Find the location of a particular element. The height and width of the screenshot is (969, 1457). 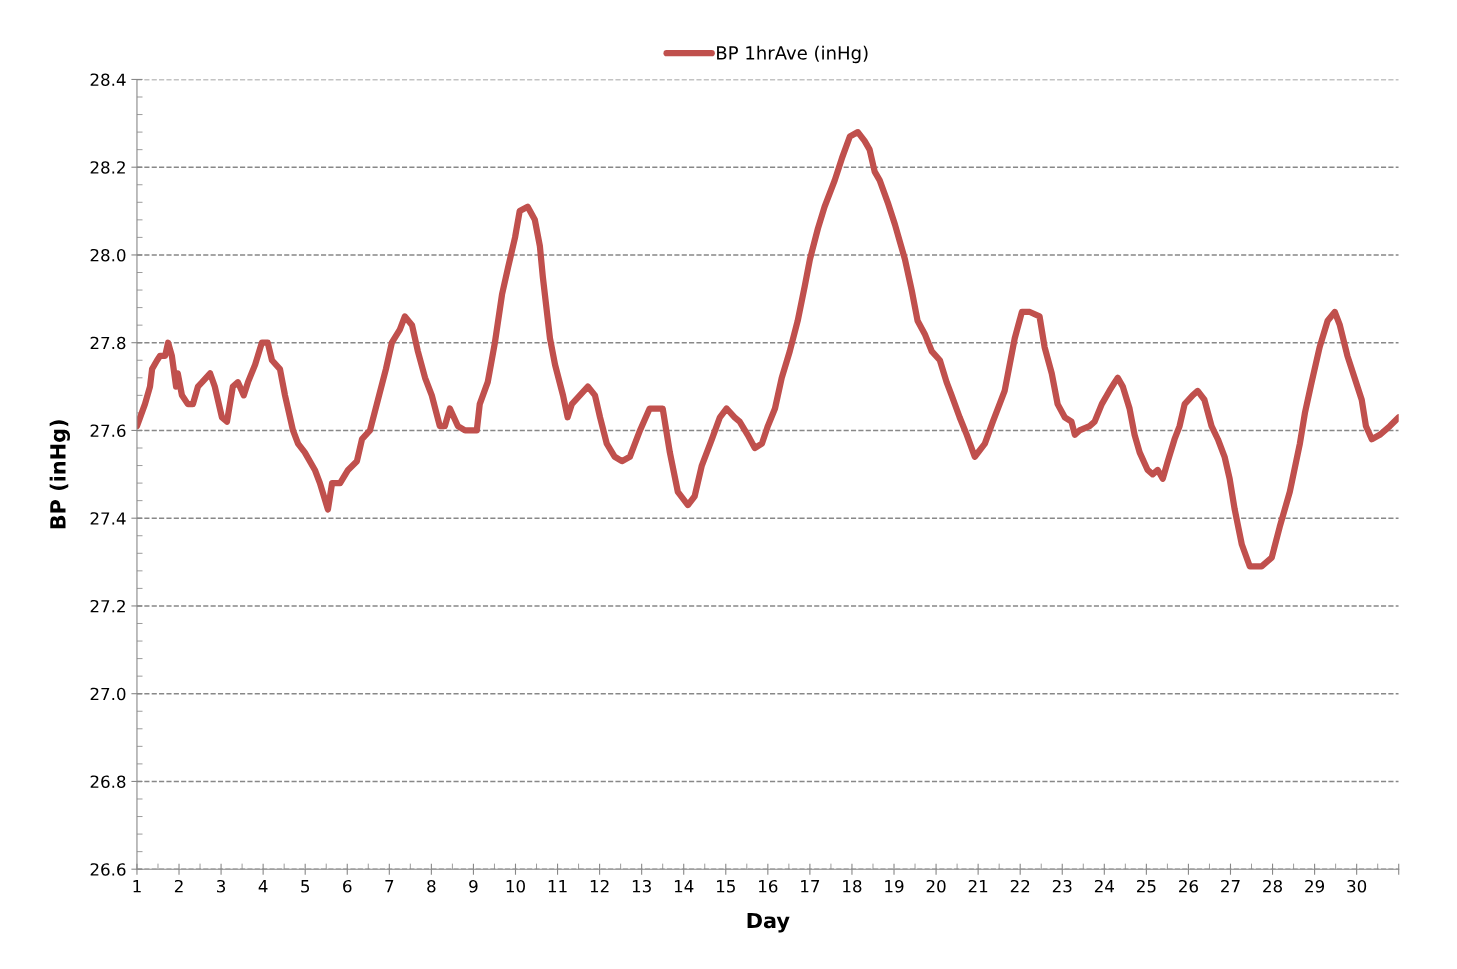

x-tick-label: 10 is located at coordinates (515, 886).